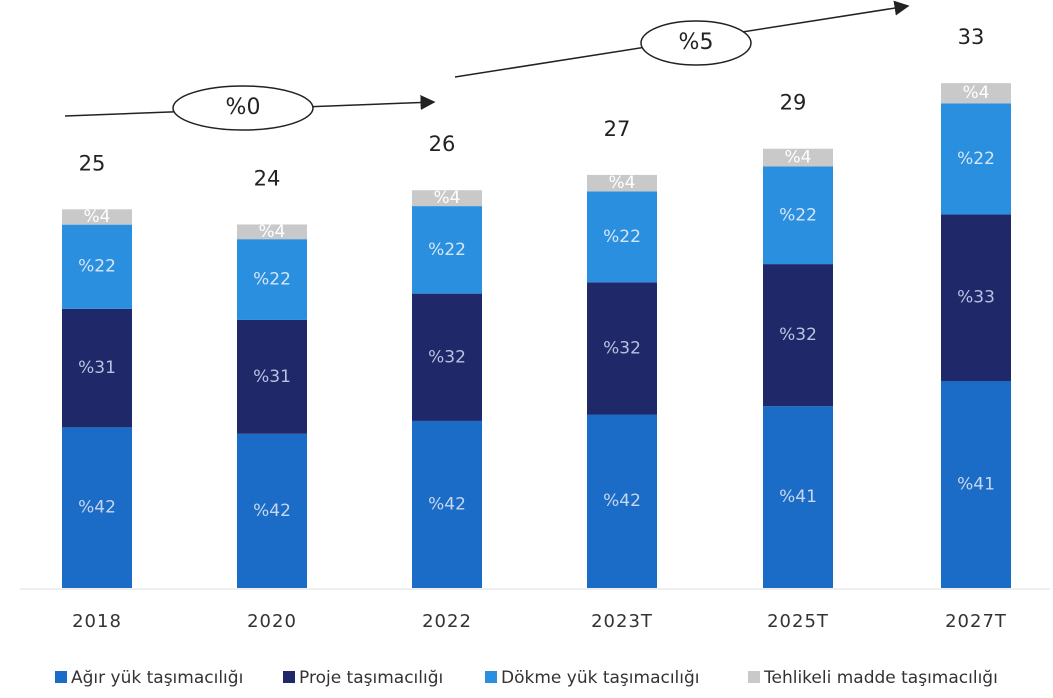  What do you see at coordinates (617, 129) in the screenshot?
I see `total-label: 27` at bounding box center [617, 129].